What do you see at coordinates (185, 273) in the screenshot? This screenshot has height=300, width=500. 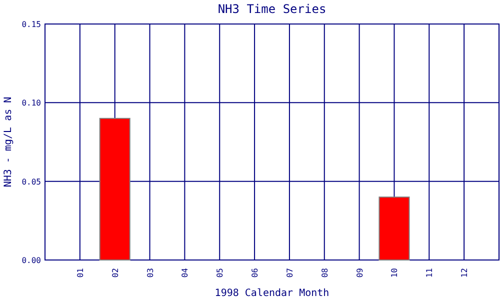 I see `x-tick-label: 04` at bounding box center [185, 273].